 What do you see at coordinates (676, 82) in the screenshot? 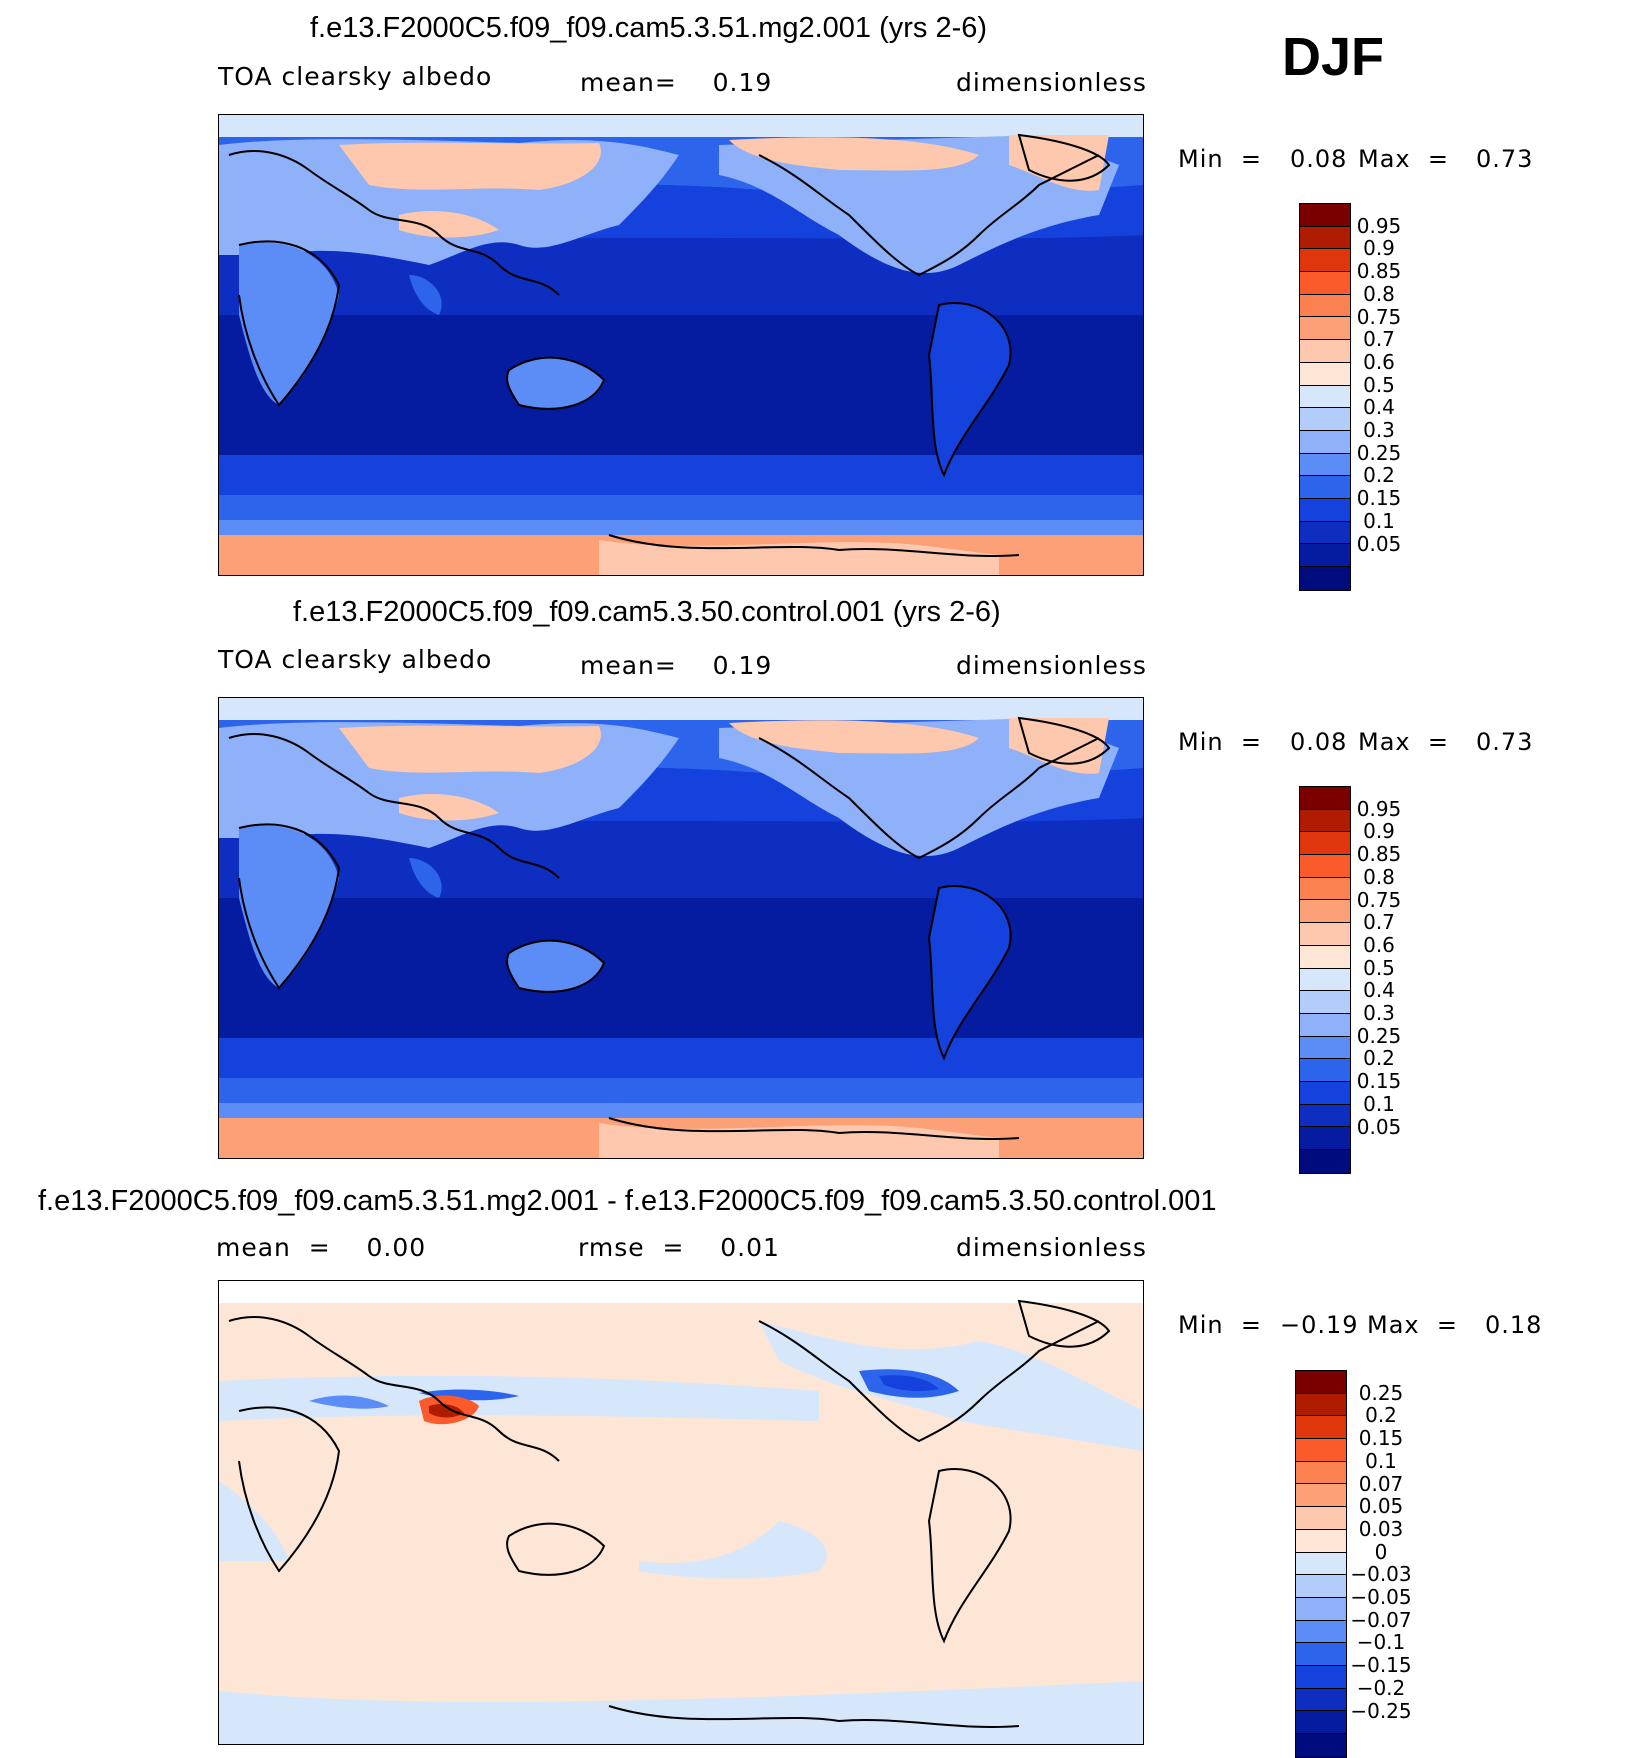
I see `panel-1-mean: mean= 0.19` at bounding box center [676, 82].